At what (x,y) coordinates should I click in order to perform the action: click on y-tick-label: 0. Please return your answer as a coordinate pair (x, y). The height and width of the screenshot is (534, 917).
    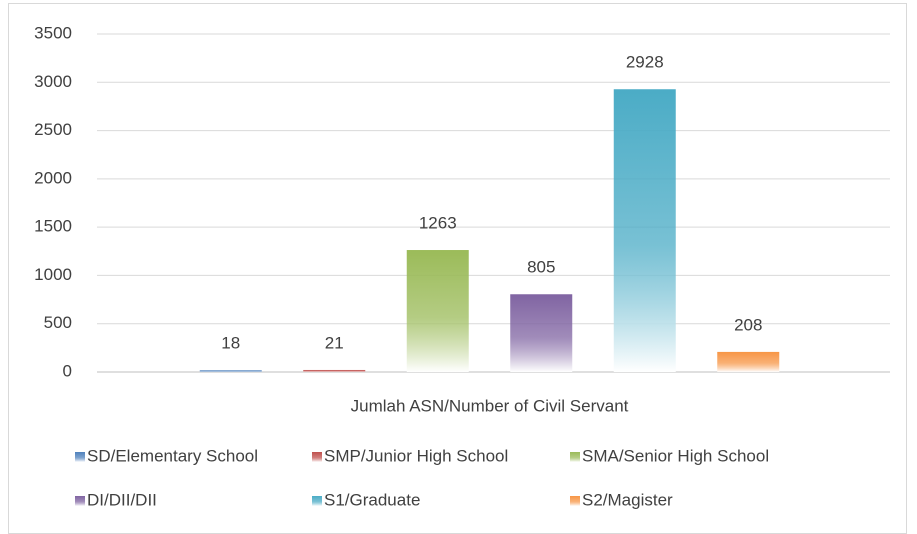
    Looking at the image, I should click on (67, 370).